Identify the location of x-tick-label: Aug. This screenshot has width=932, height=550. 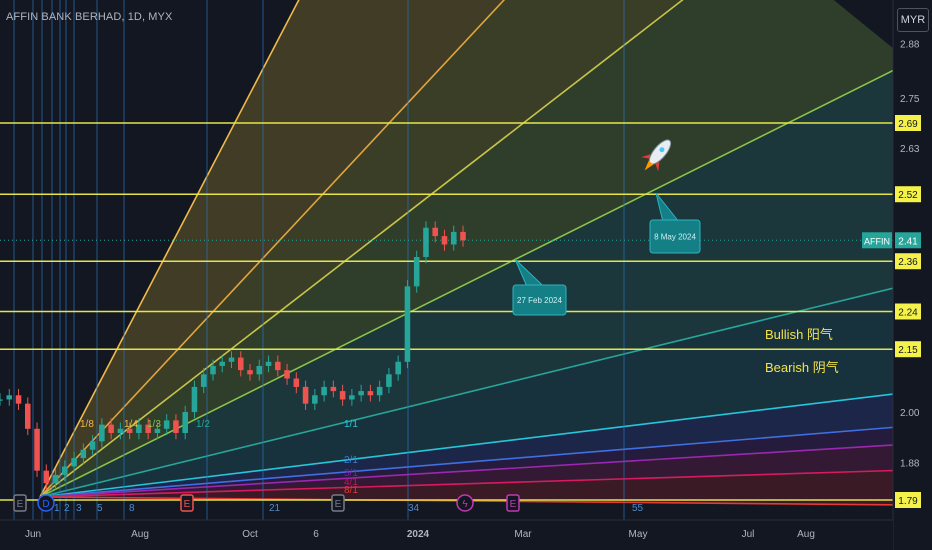
(806, 534).